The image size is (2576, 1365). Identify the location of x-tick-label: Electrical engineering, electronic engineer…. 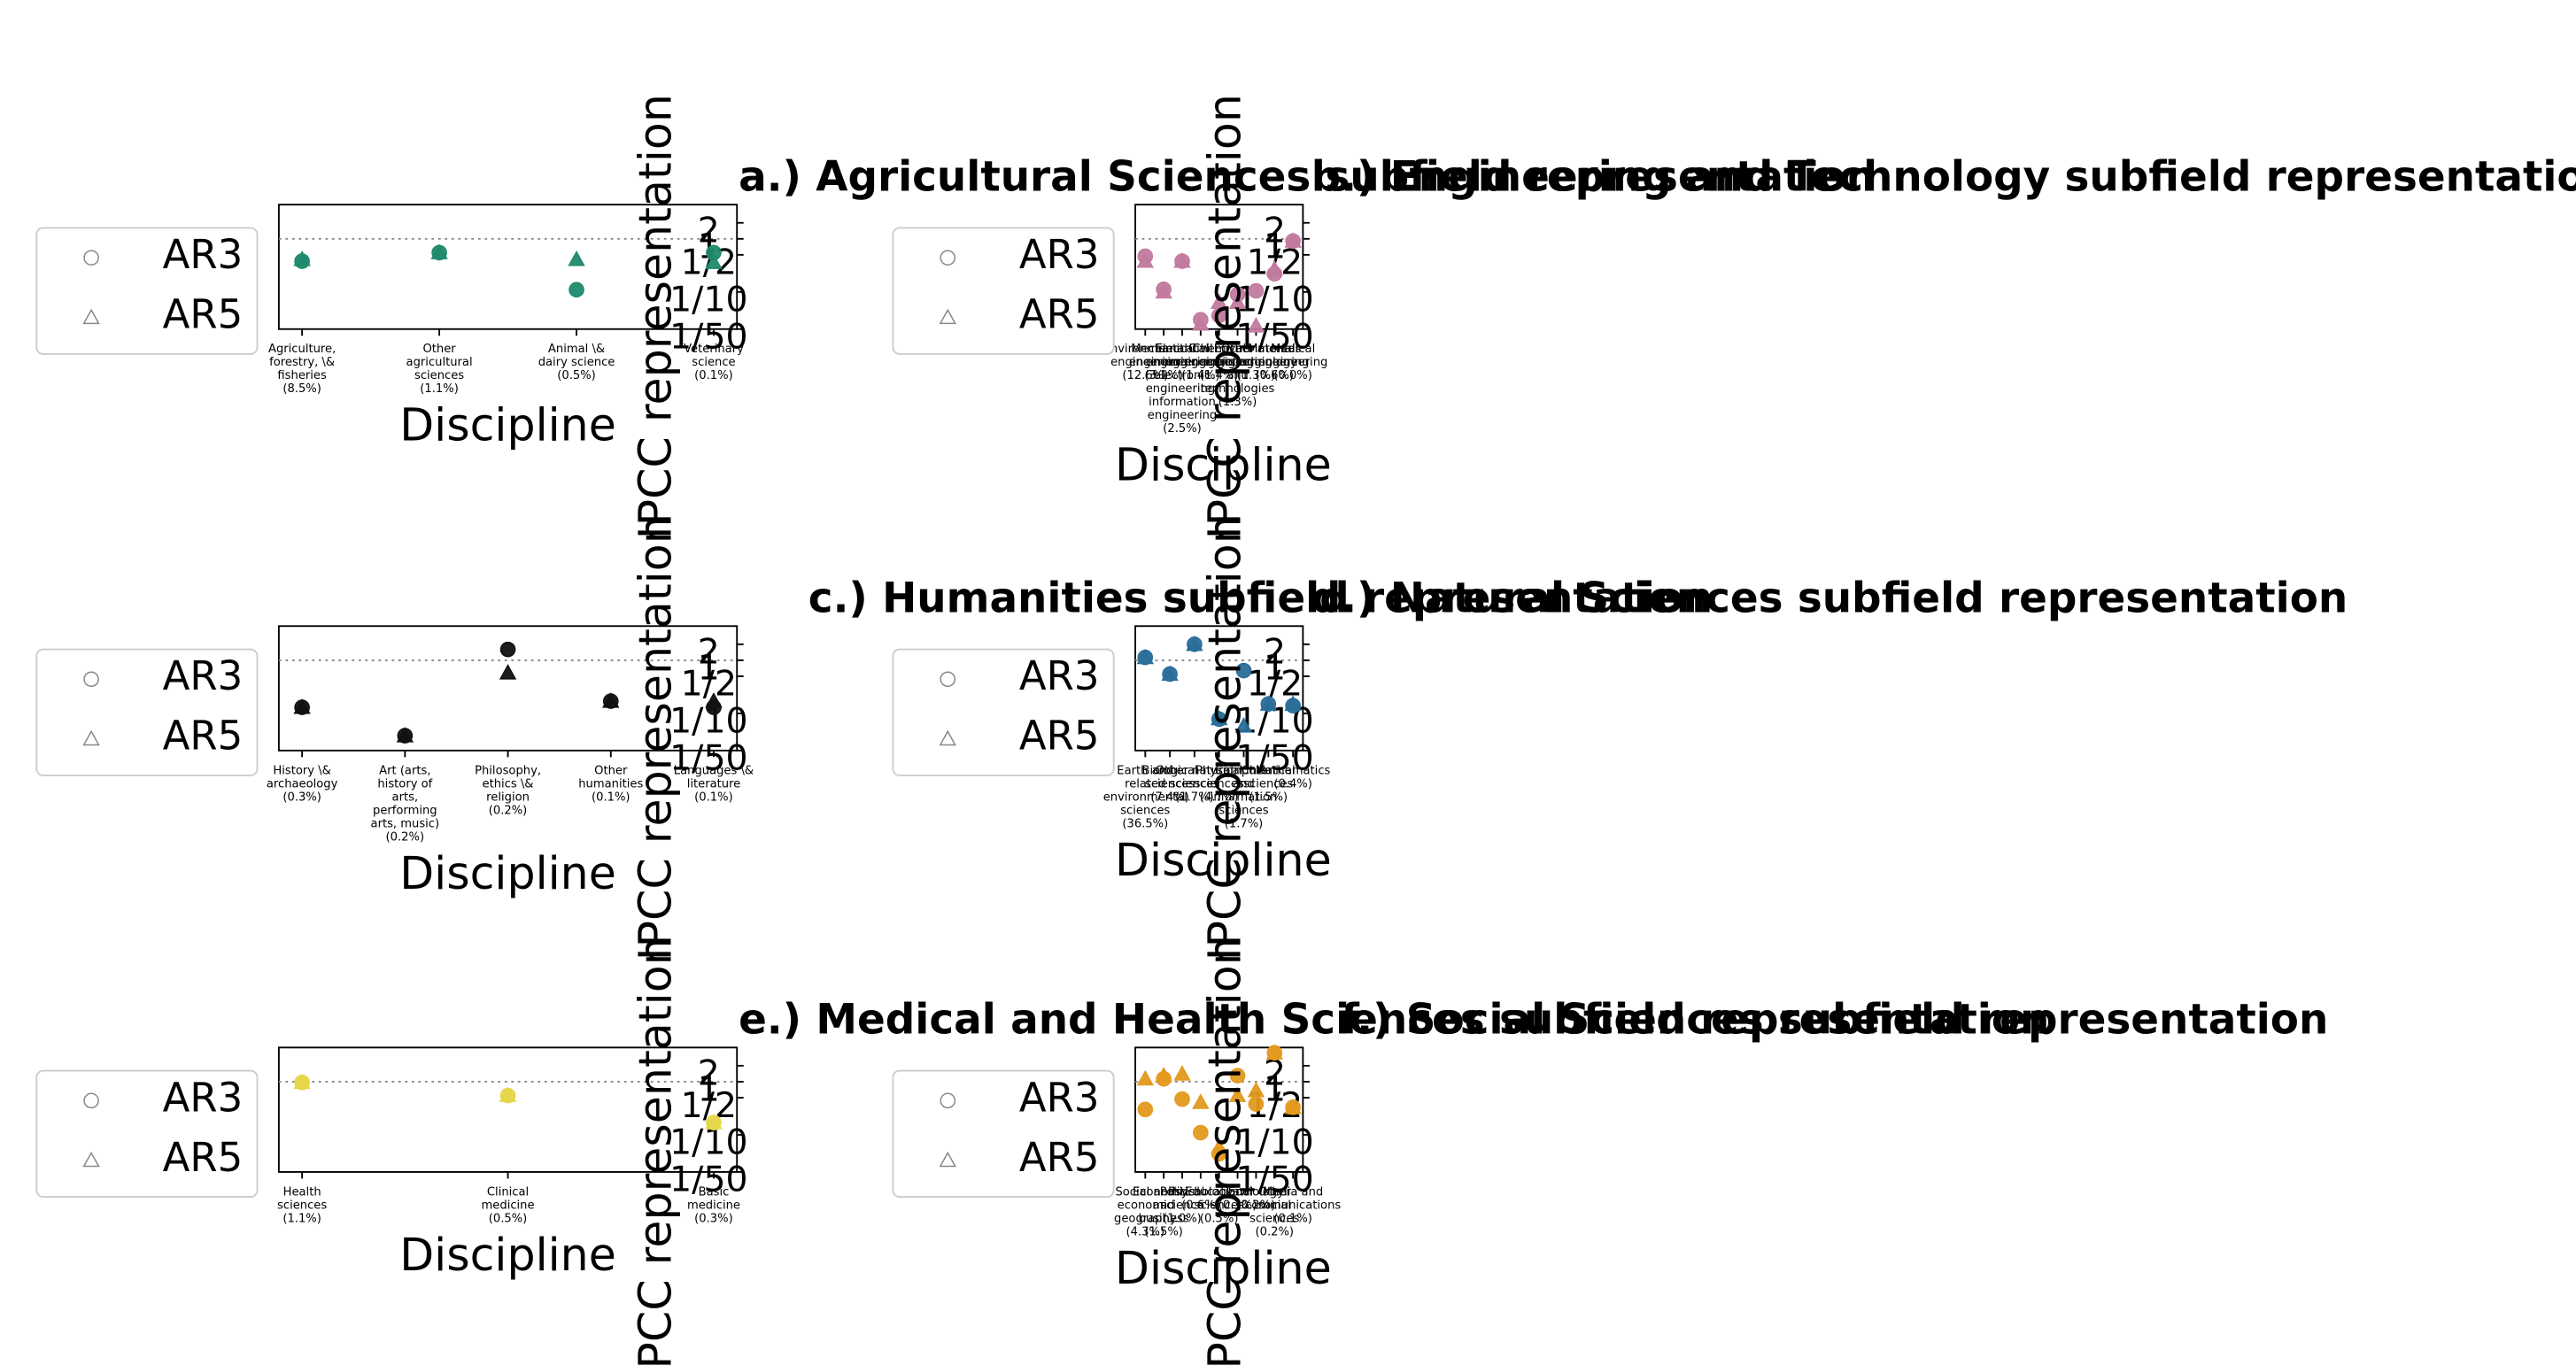
(1182, 389).